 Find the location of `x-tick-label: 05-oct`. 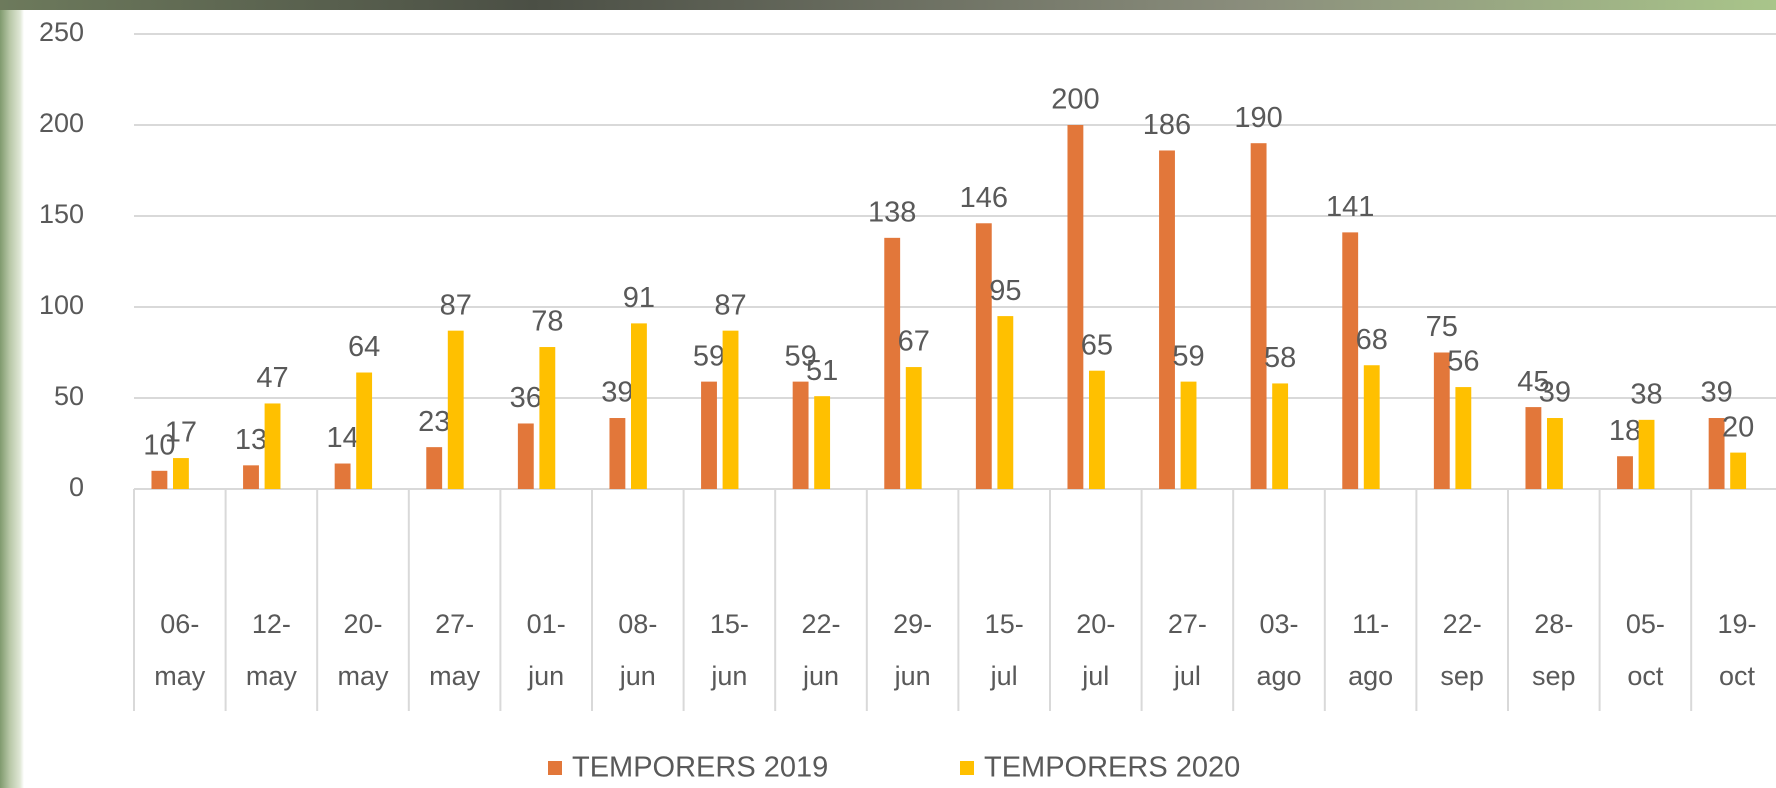

x-tick-label: 05-oct is located at coordinates (1645, 650).